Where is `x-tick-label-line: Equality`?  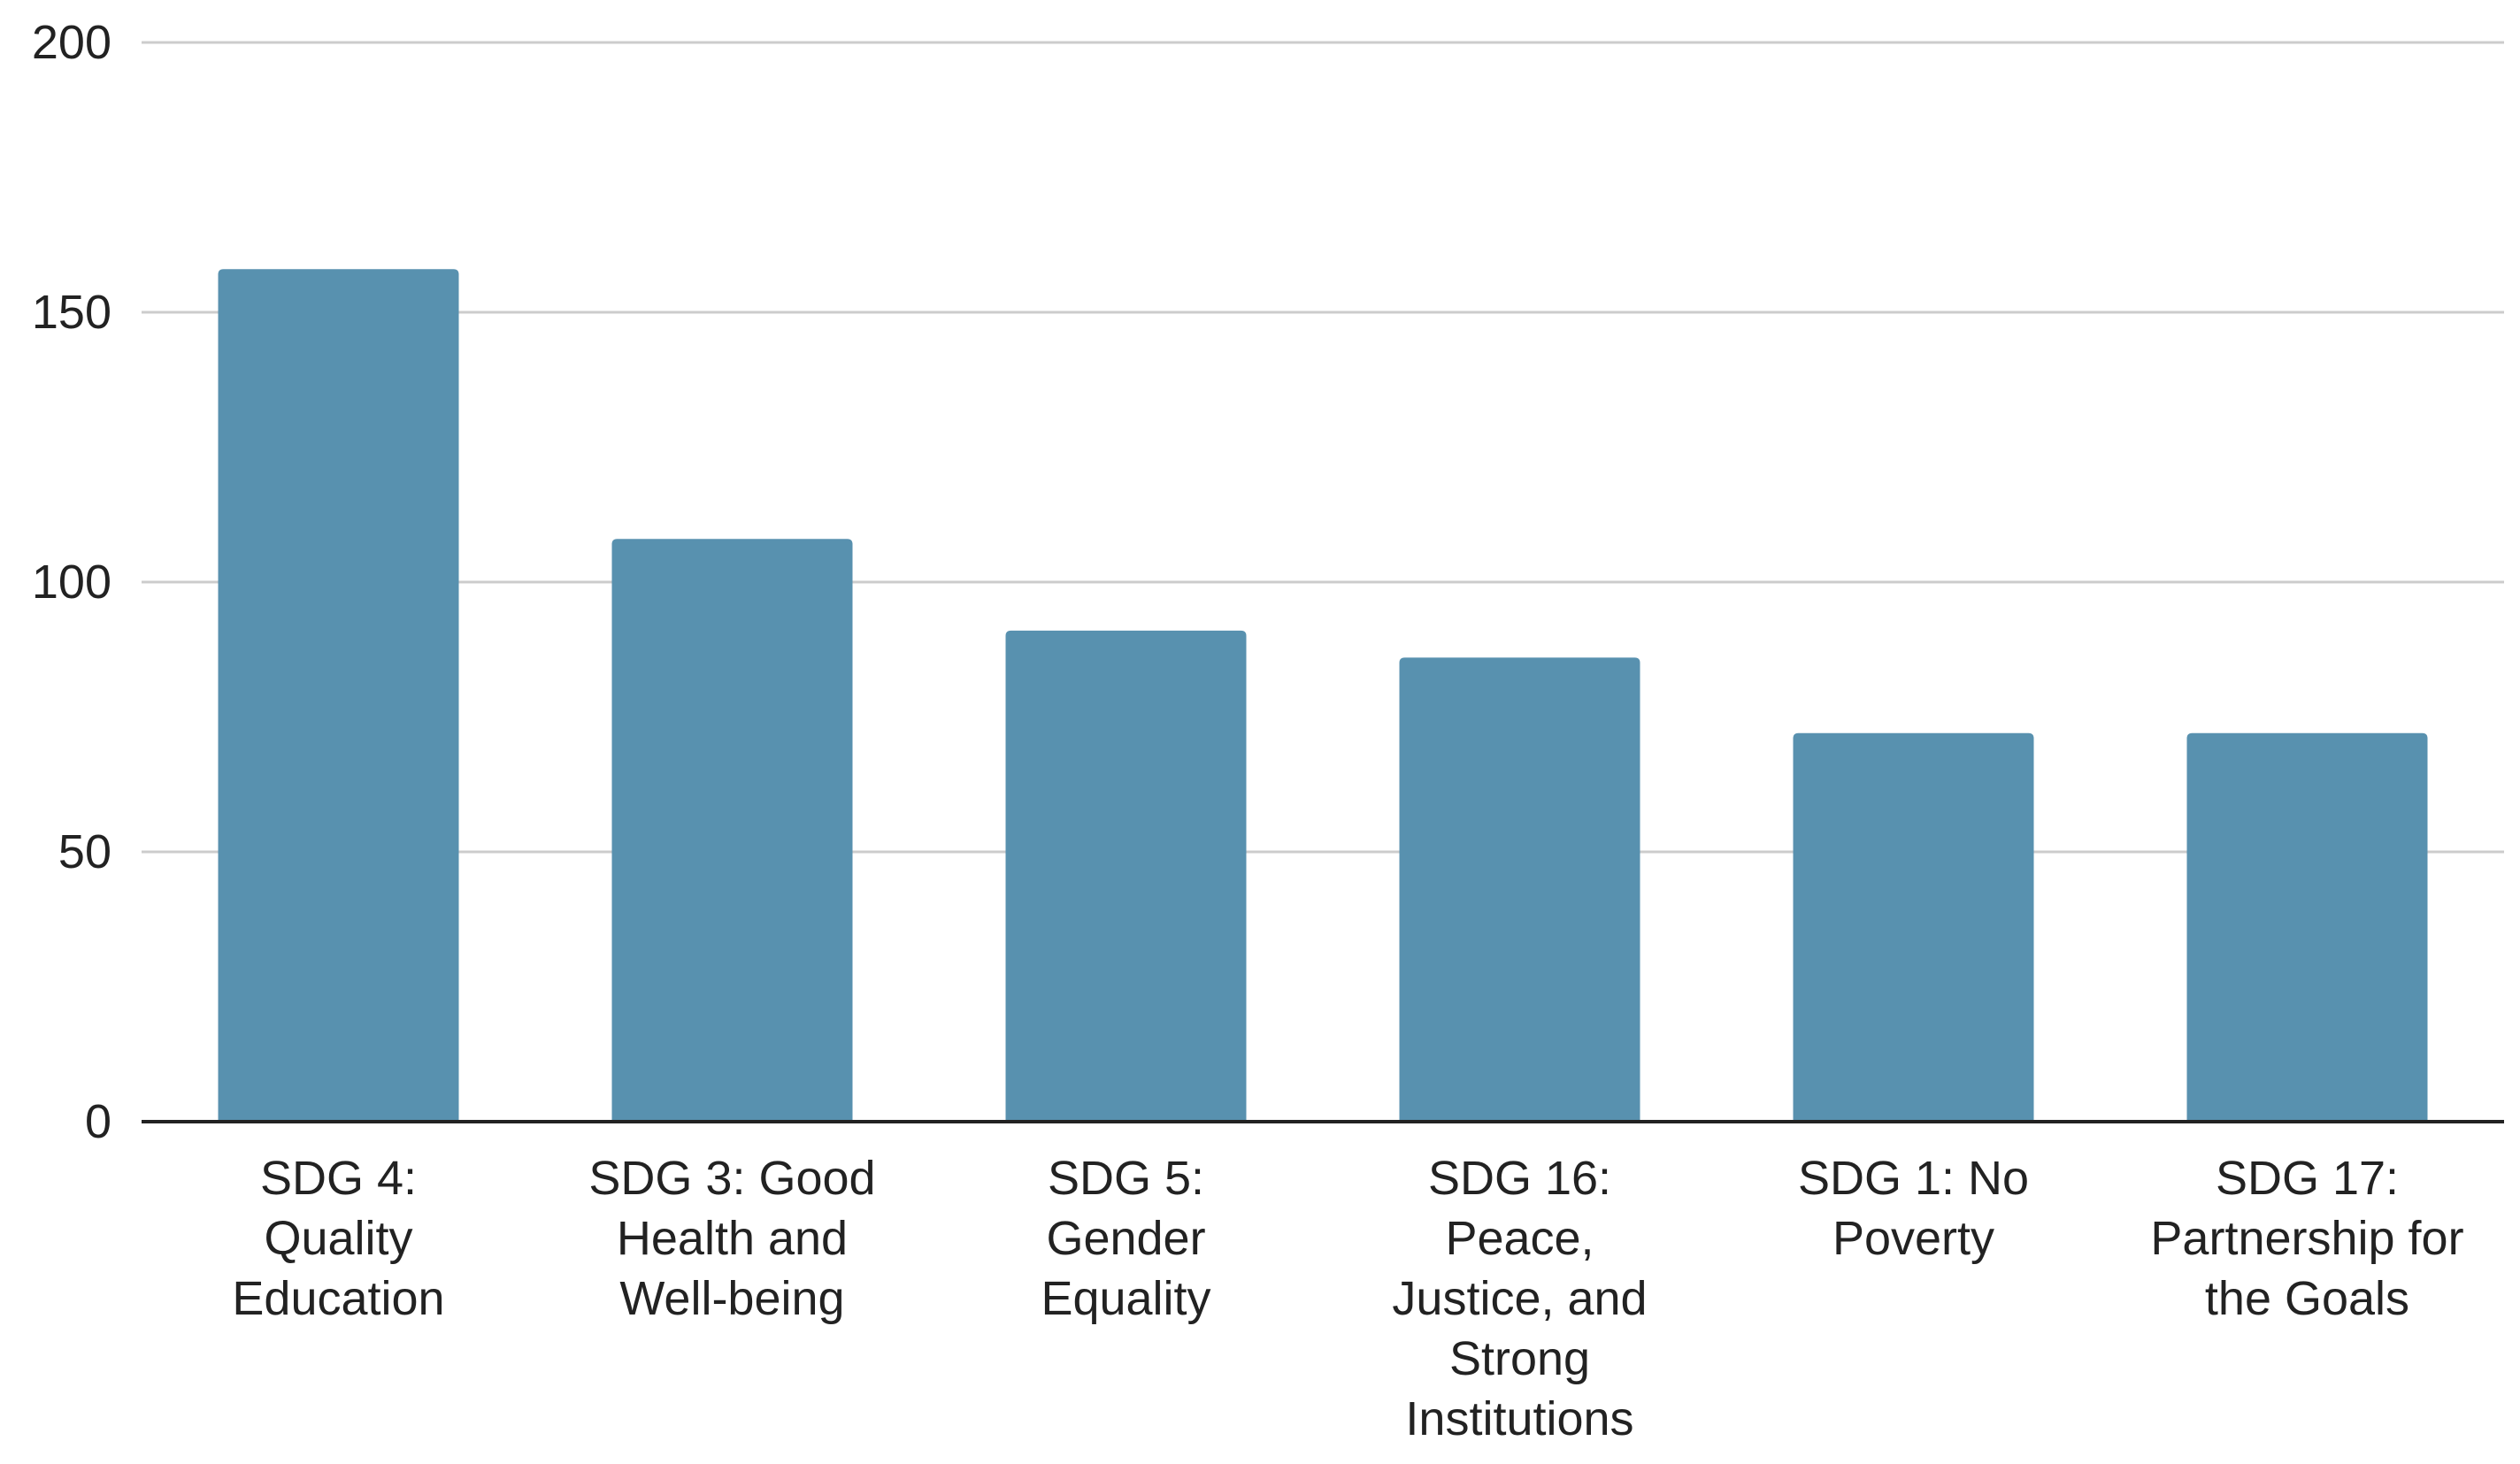 x-tick-label-line: Equality is located at coordinates (1125, 1298).